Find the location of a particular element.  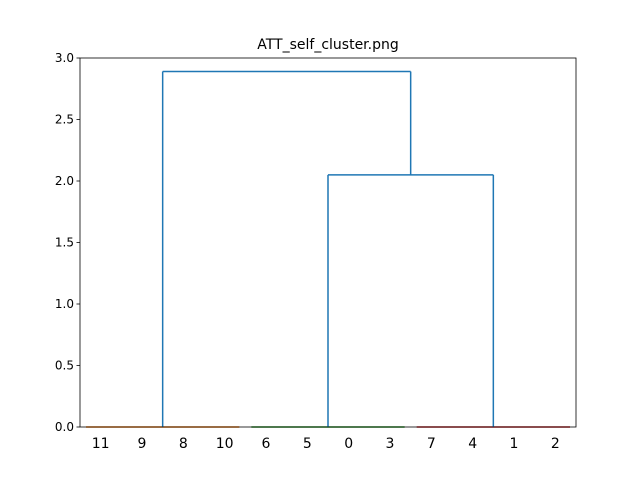

leaf-label: 5 is located at coordinates (307, 444).